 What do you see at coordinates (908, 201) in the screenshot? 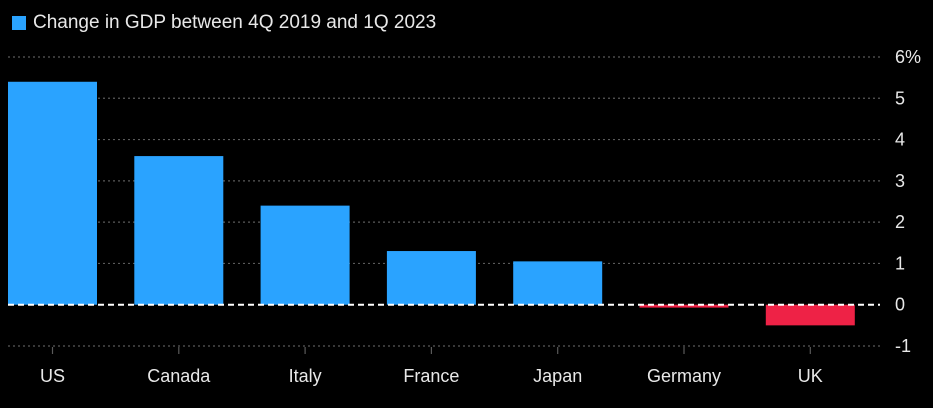
I see `y-axis: -1 0 1 2 3 4 5 6%` at bounding box center [908, 201].